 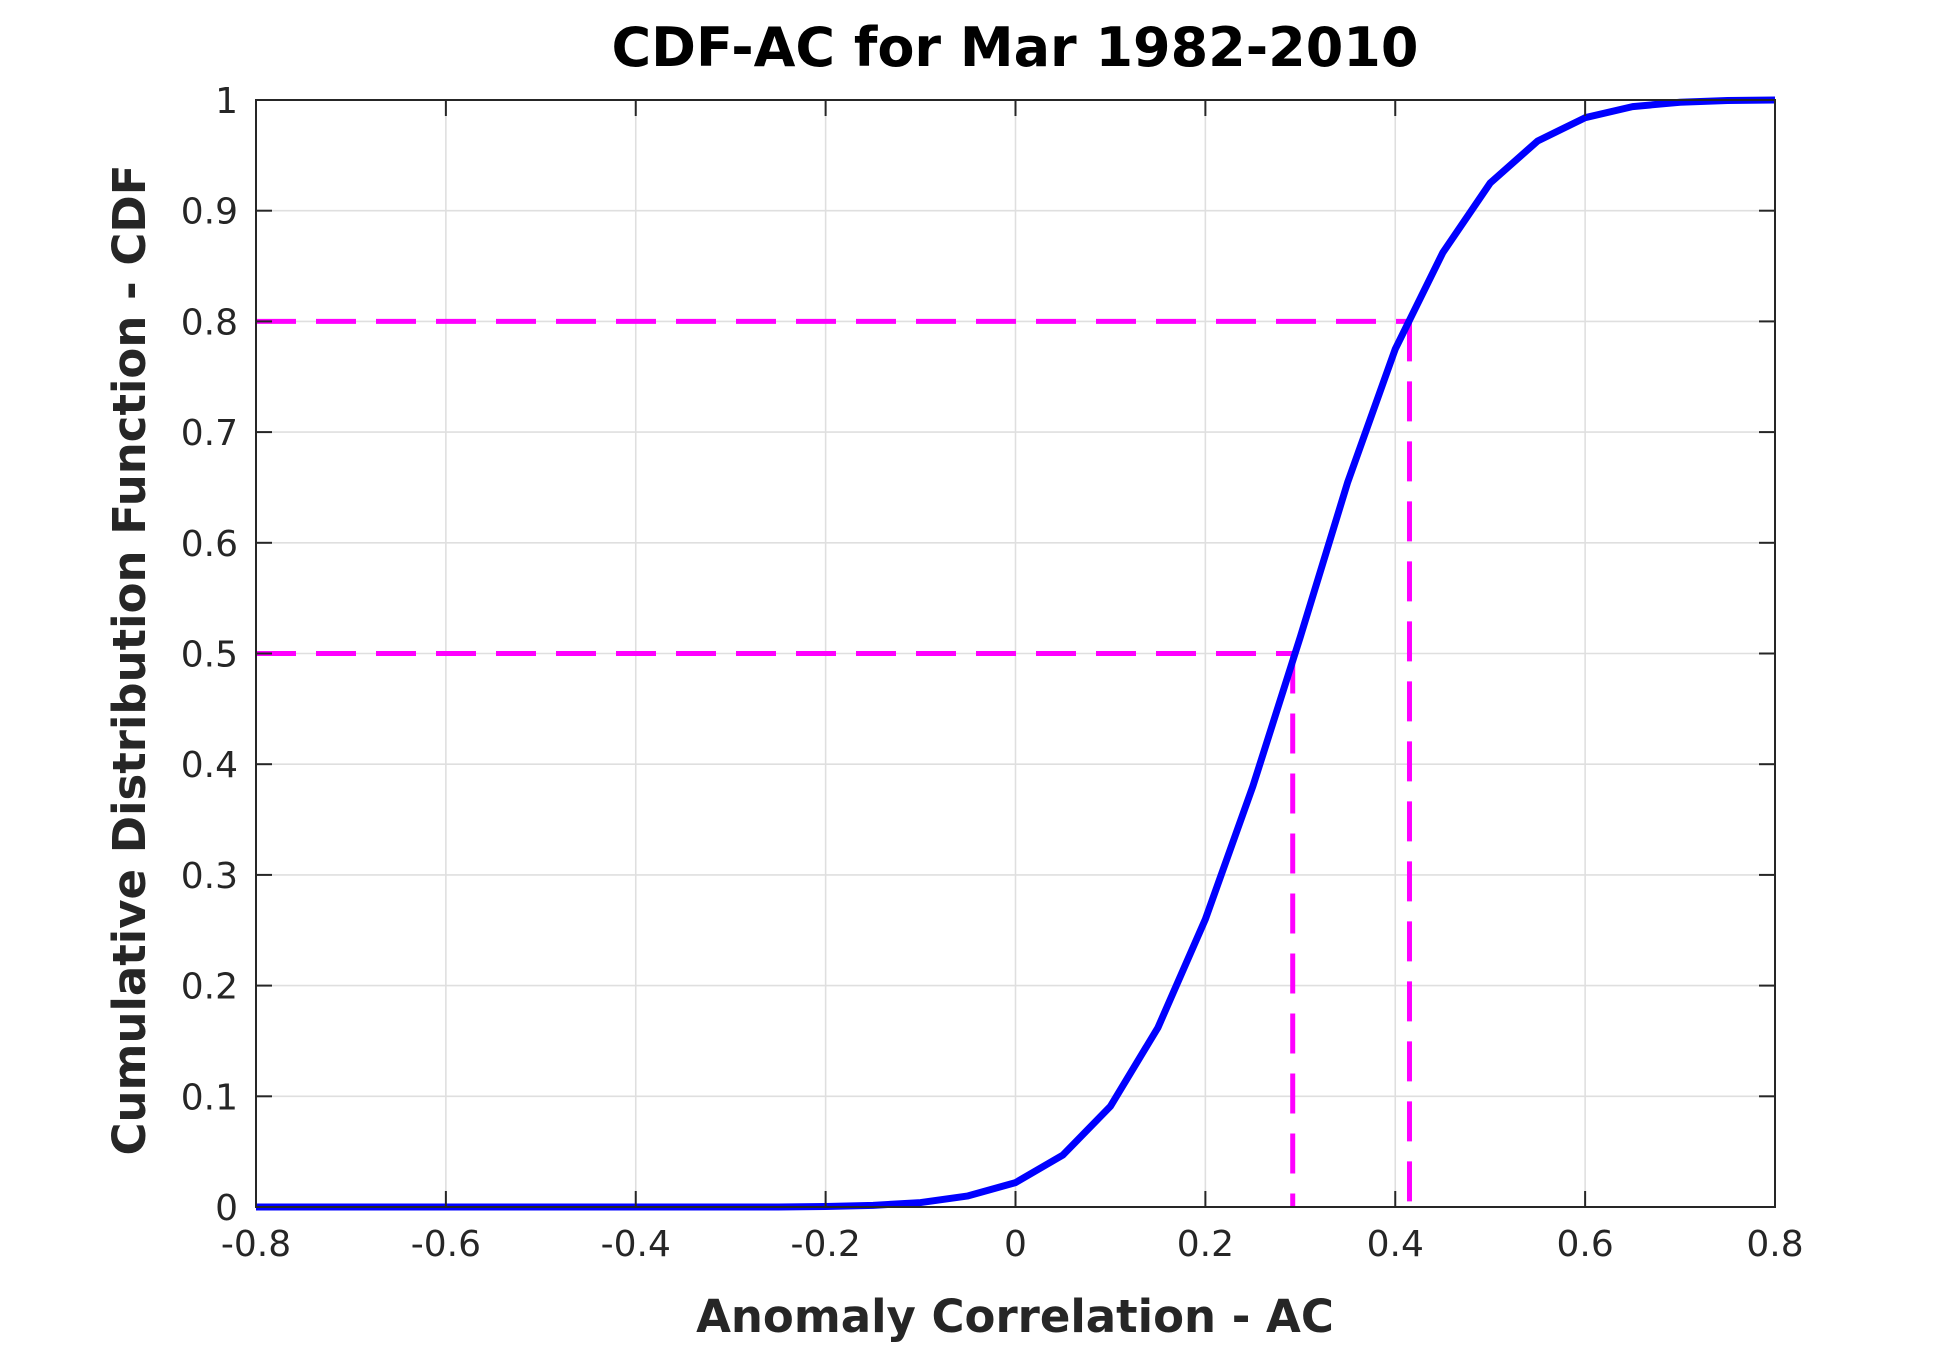 What do you see at coordinates (209, 212) in the screenshot?
I see `y-tick-label: 0.9` at bounding box center [209, 212].